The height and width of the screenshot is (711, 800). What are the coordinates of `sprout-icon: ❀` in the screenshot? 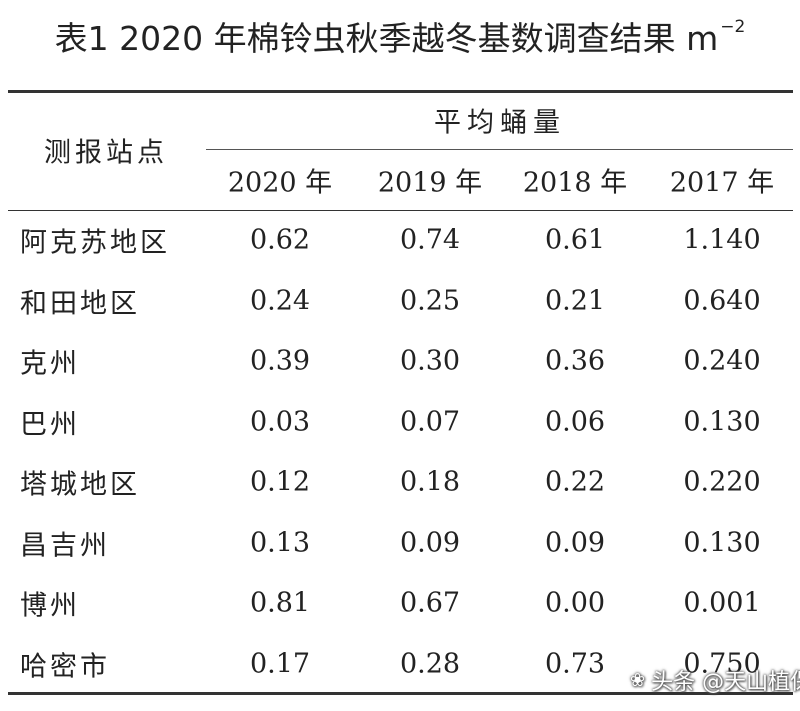 It's located at (638, 680).